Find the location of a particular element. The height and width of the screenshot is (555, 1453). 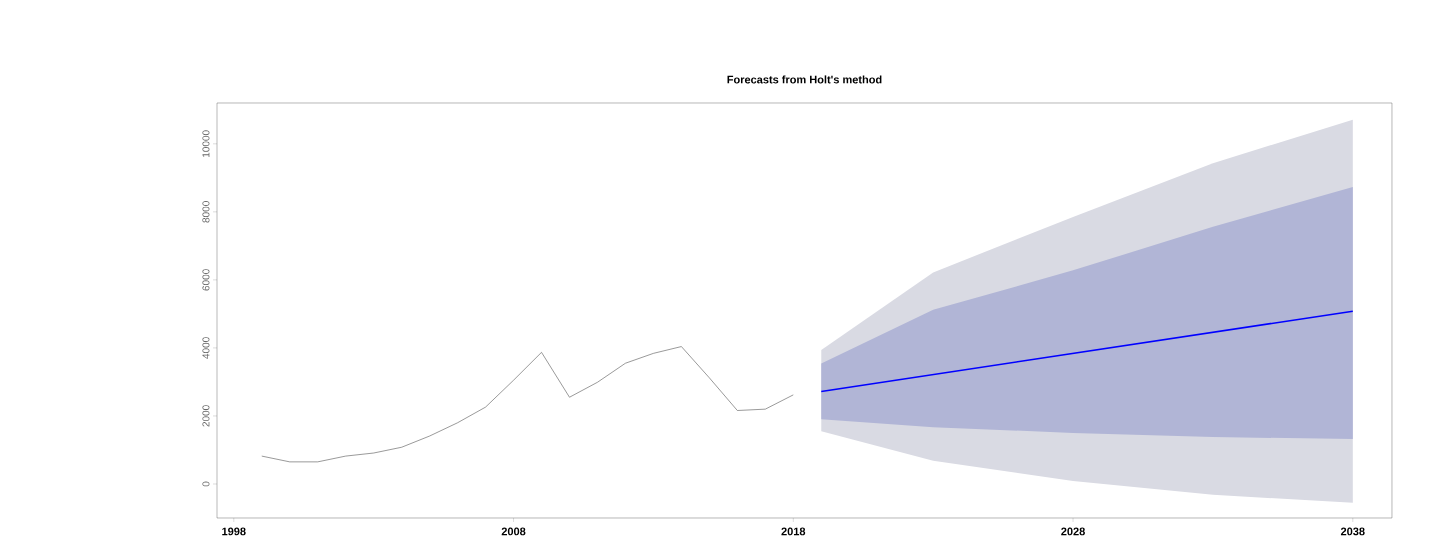

x-tick-label: 2028 is located at coordinates (1073, 531).